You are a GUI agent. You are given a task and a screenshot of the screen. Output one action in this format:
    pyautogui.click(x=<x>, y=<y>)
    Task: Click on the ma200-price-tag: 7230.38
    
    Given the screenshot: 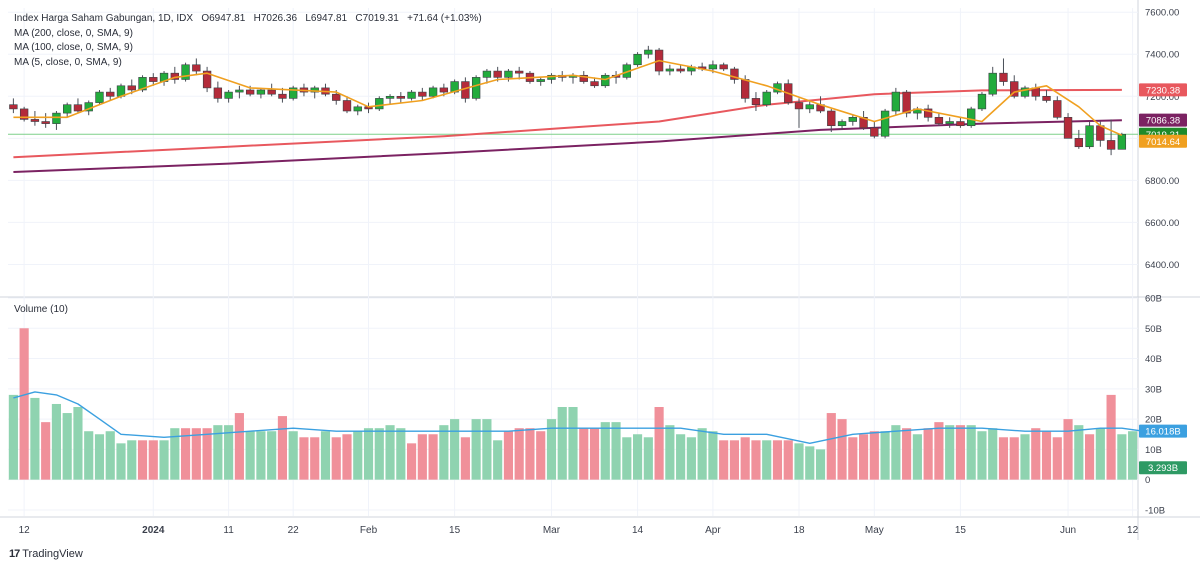 What is the action you would take?
    pyautogui.click(x=1163, y=90)
    